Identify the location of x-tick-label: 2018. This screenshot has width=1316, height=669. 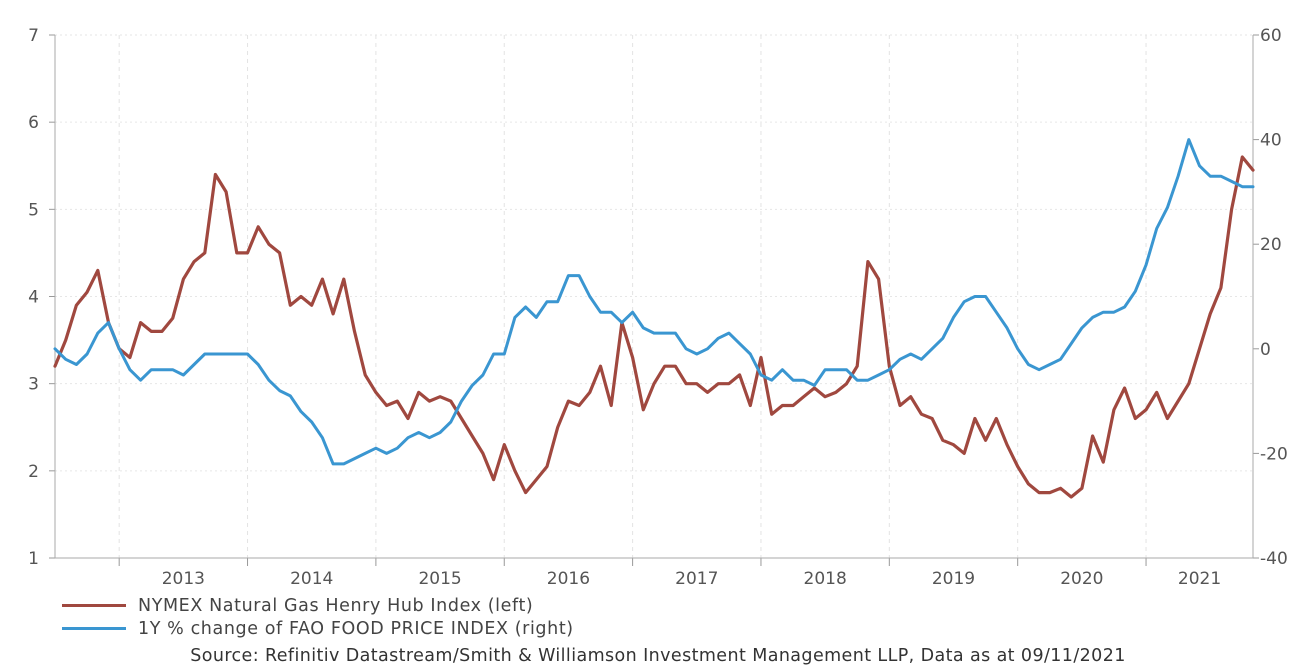
(825, 579).